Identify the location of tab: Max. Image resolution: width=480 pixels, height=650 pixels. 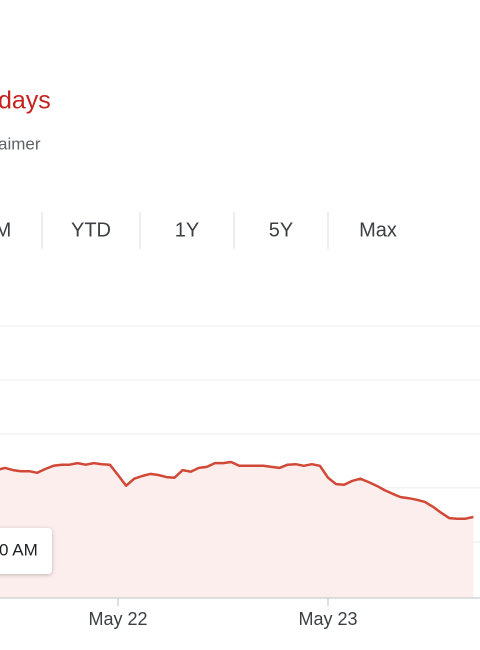
(378, 230).